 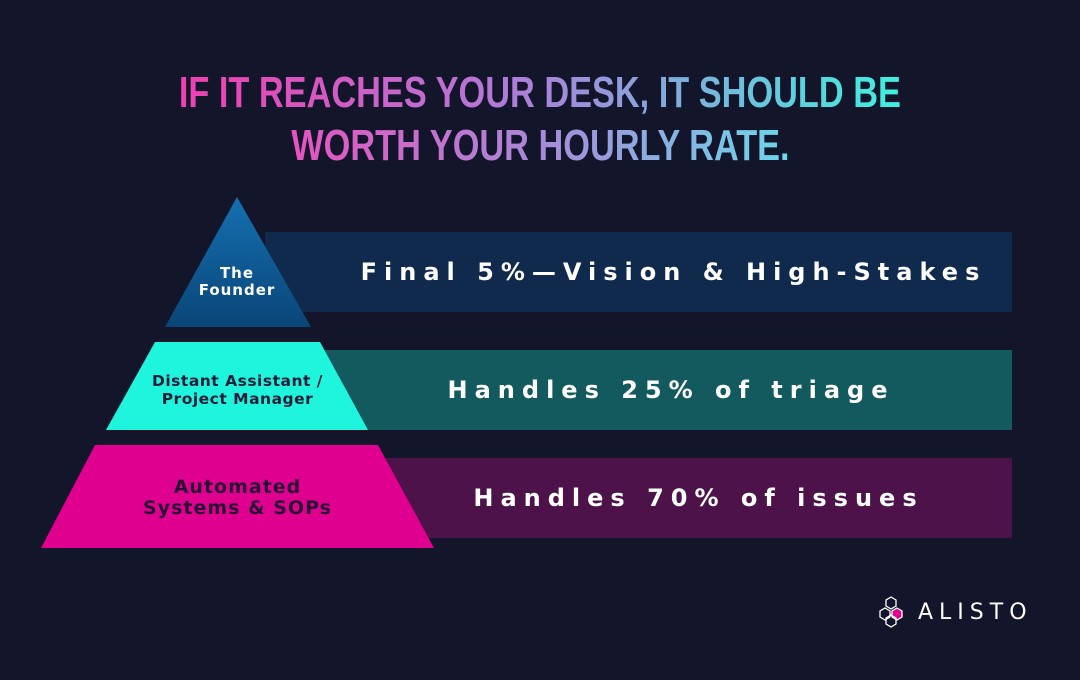 I want to click on tier-2-label: Distant Assistant / Project Manager, so click(x=237, y=390).